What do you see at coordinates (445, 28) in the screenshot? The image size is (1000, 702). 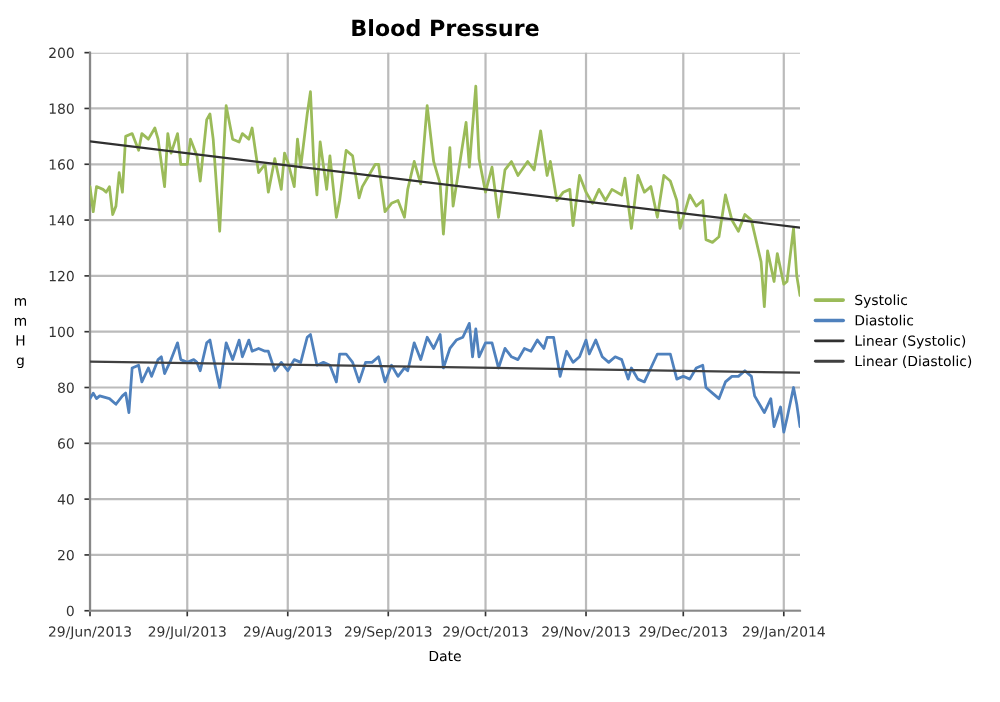 I see `chart-title: Blood Pressure` at bounding box center [445, 28].